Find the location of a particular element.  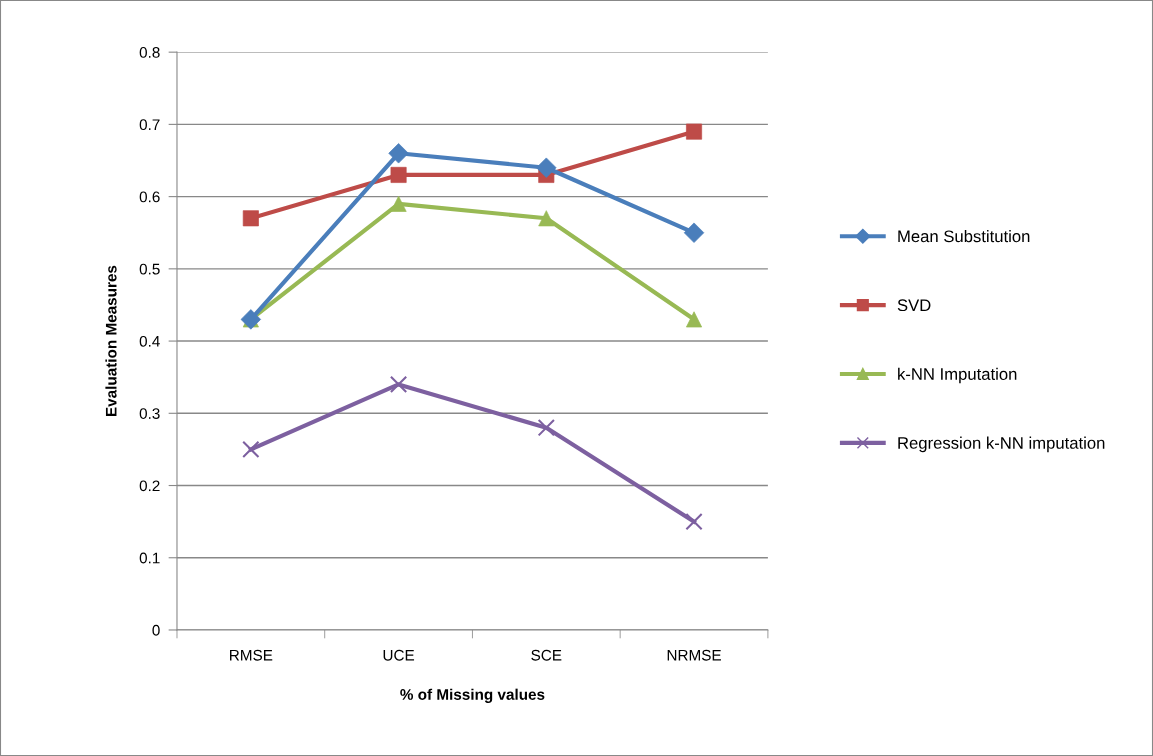

y-tick-label: 0.6 is located at coordinates (149, 197).